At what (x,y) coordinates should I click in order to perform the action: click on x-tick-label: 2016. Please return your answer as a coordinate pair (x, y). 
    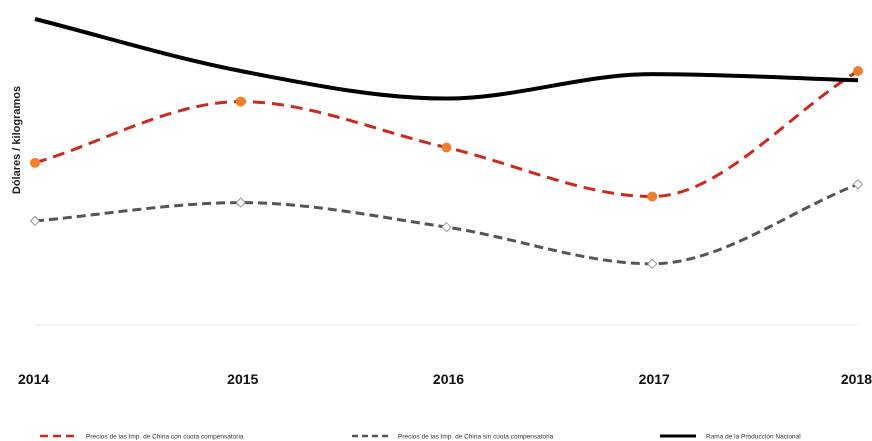
    Looking at the image, I should click on (448, 379).